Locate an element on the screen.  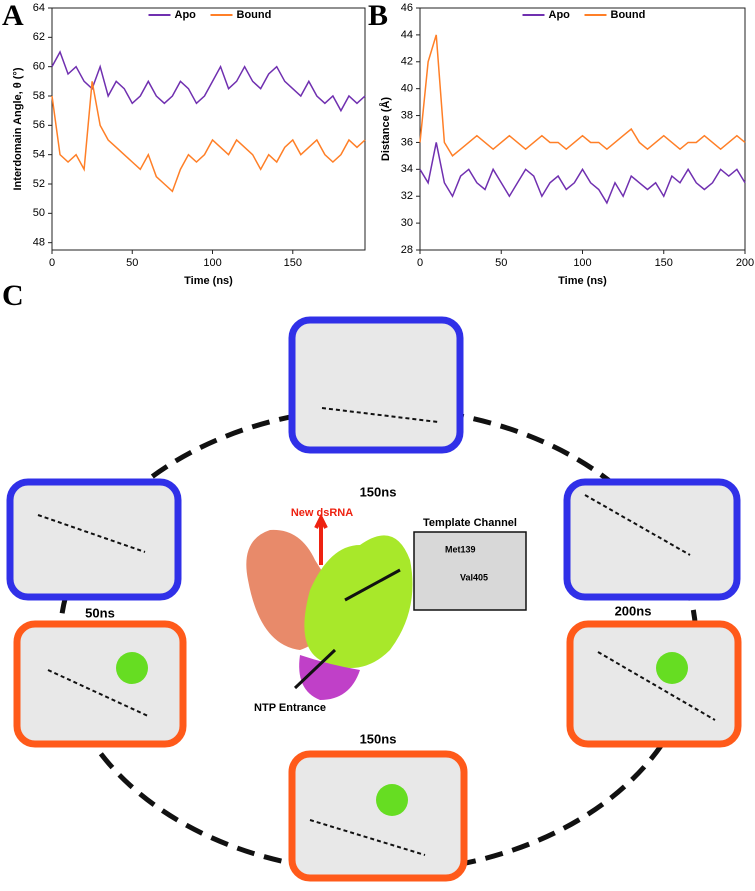
arrow is located at coordinates (321, 539).